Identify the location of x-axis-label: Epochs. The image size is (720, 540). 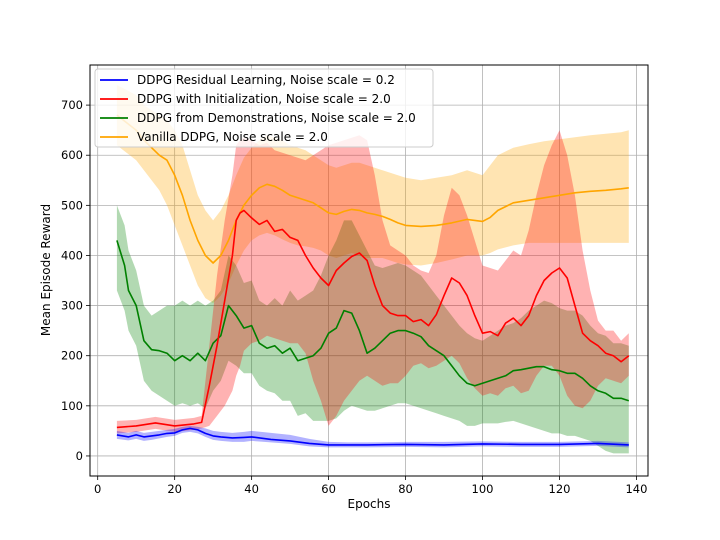
(369, 504).